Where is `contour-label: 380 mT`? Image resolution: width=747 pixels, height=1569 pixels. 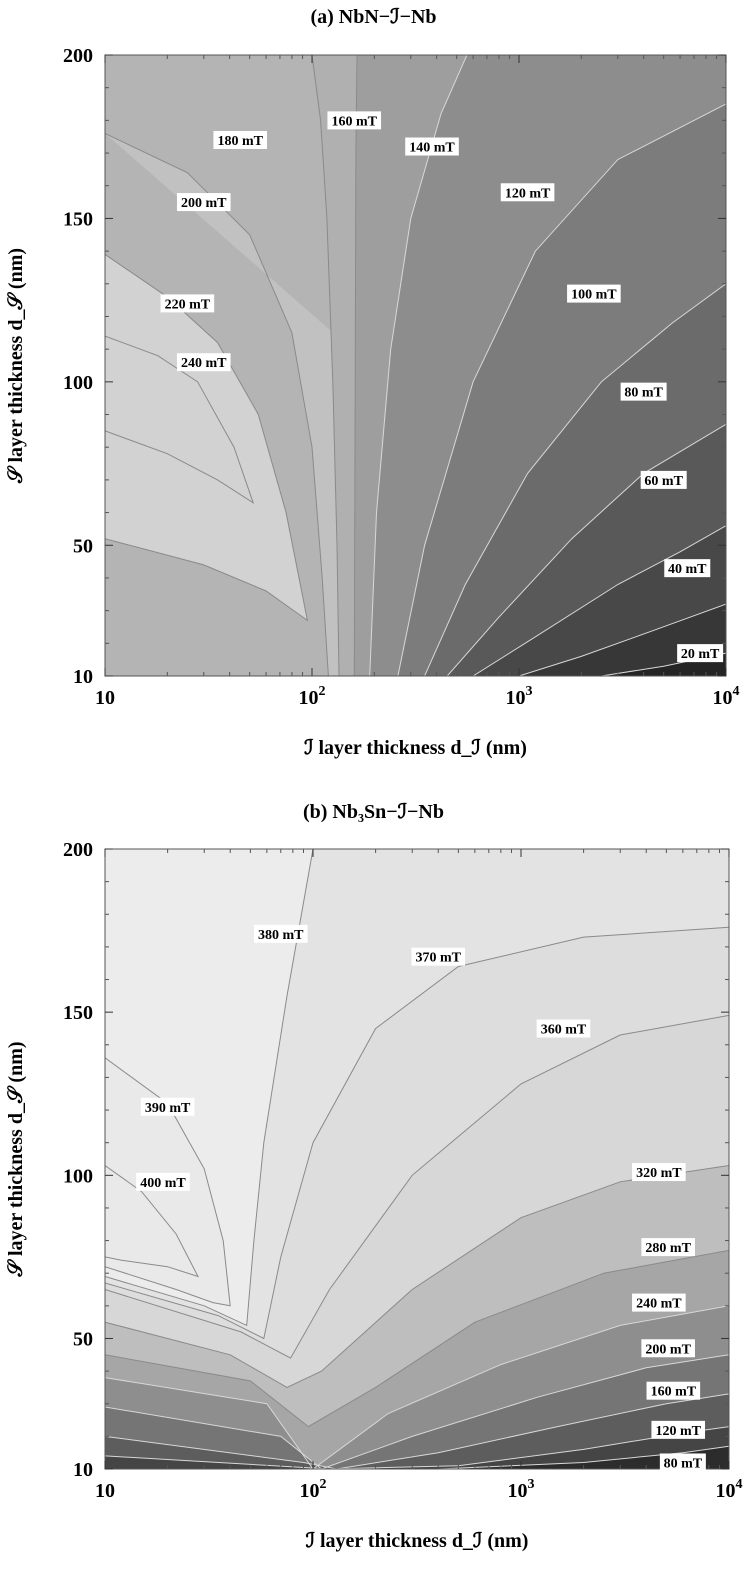 contour-label: 380 mT is located at coordinates (281, 935).